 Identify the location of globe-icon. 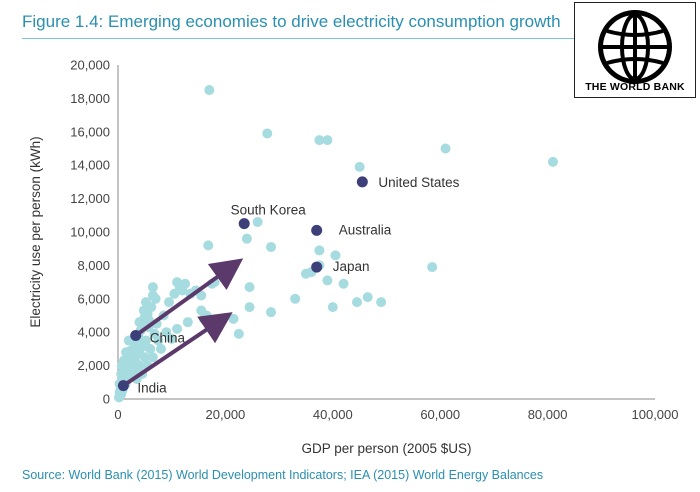
(635, 47).